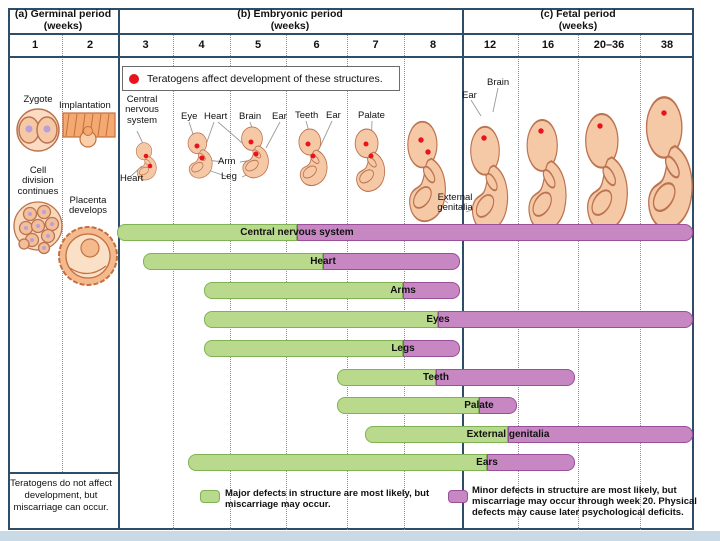 The height and width of the screenshot is (541, 720). What do you see at coordinates (609, 45) in the screenshot?
I see `week-label-20–36: 20–36` at bounding box center [609, 45].